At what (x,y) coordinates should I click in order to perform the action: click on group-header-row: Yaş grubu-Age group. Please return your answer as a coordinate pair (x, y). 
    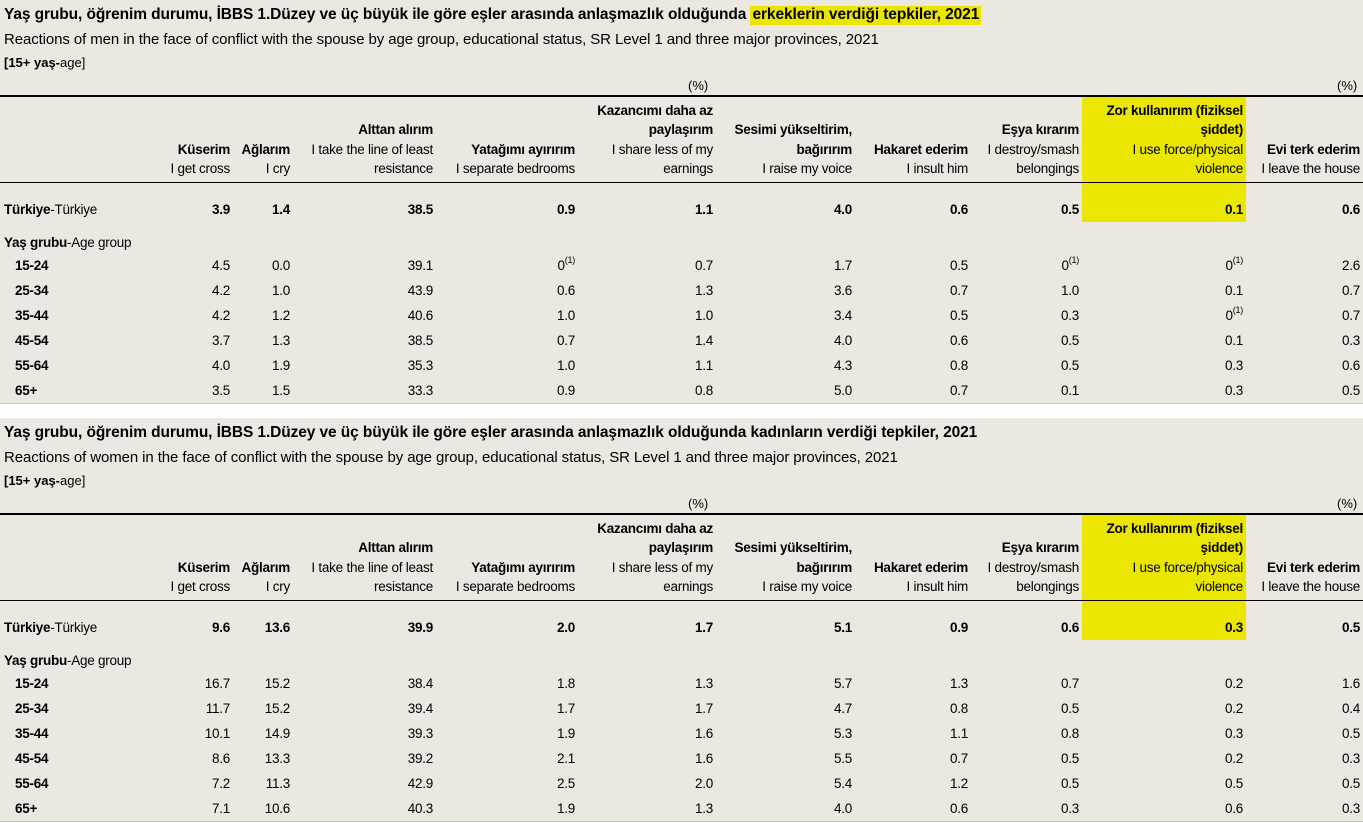
    Looking at the image, I should click on (681, 237).